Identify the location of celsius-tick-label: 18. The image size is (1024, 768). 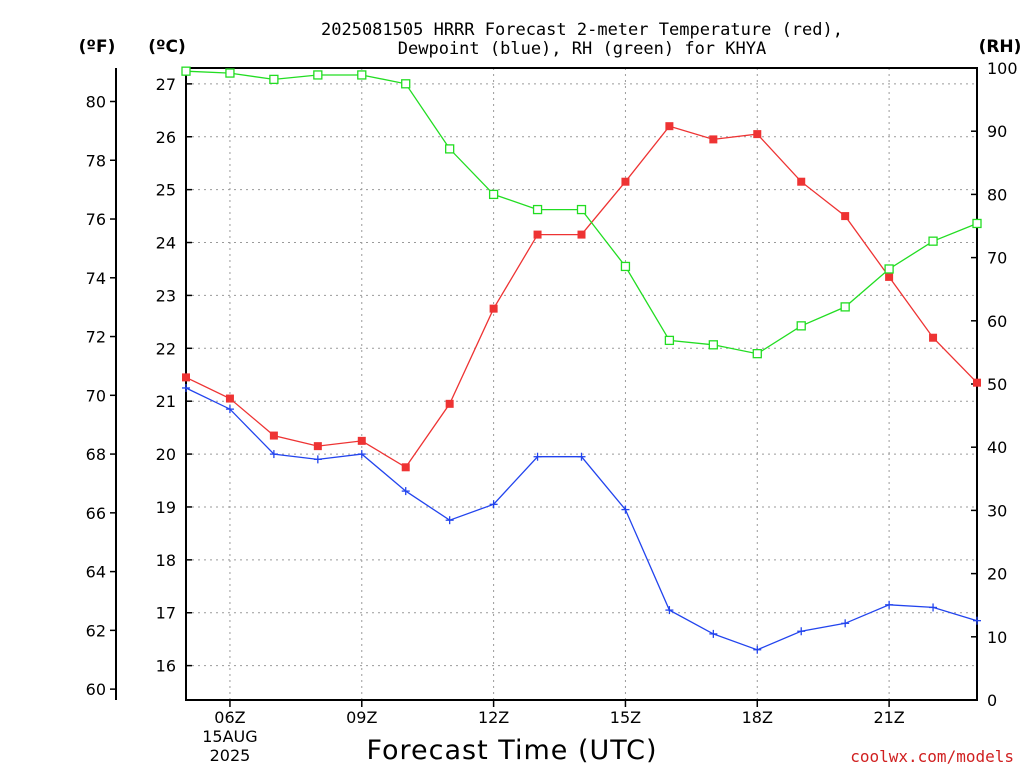
(166, 560).